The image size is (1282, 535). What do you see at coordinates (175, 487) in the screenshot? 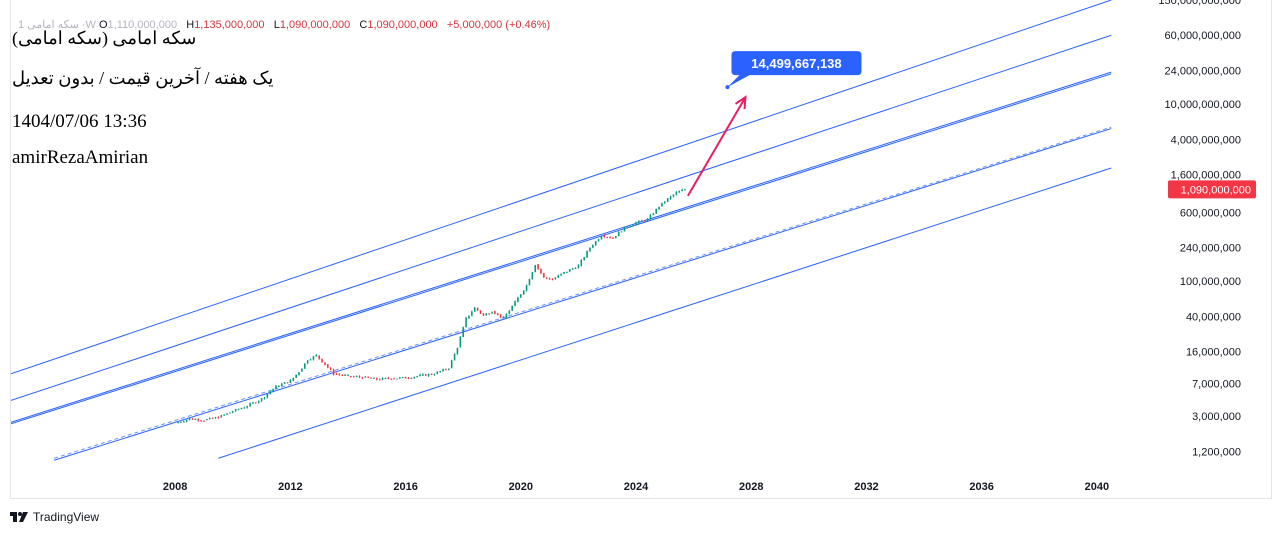
I see `x-tick-label-2008: 2008` at bounding box center [175, 487].